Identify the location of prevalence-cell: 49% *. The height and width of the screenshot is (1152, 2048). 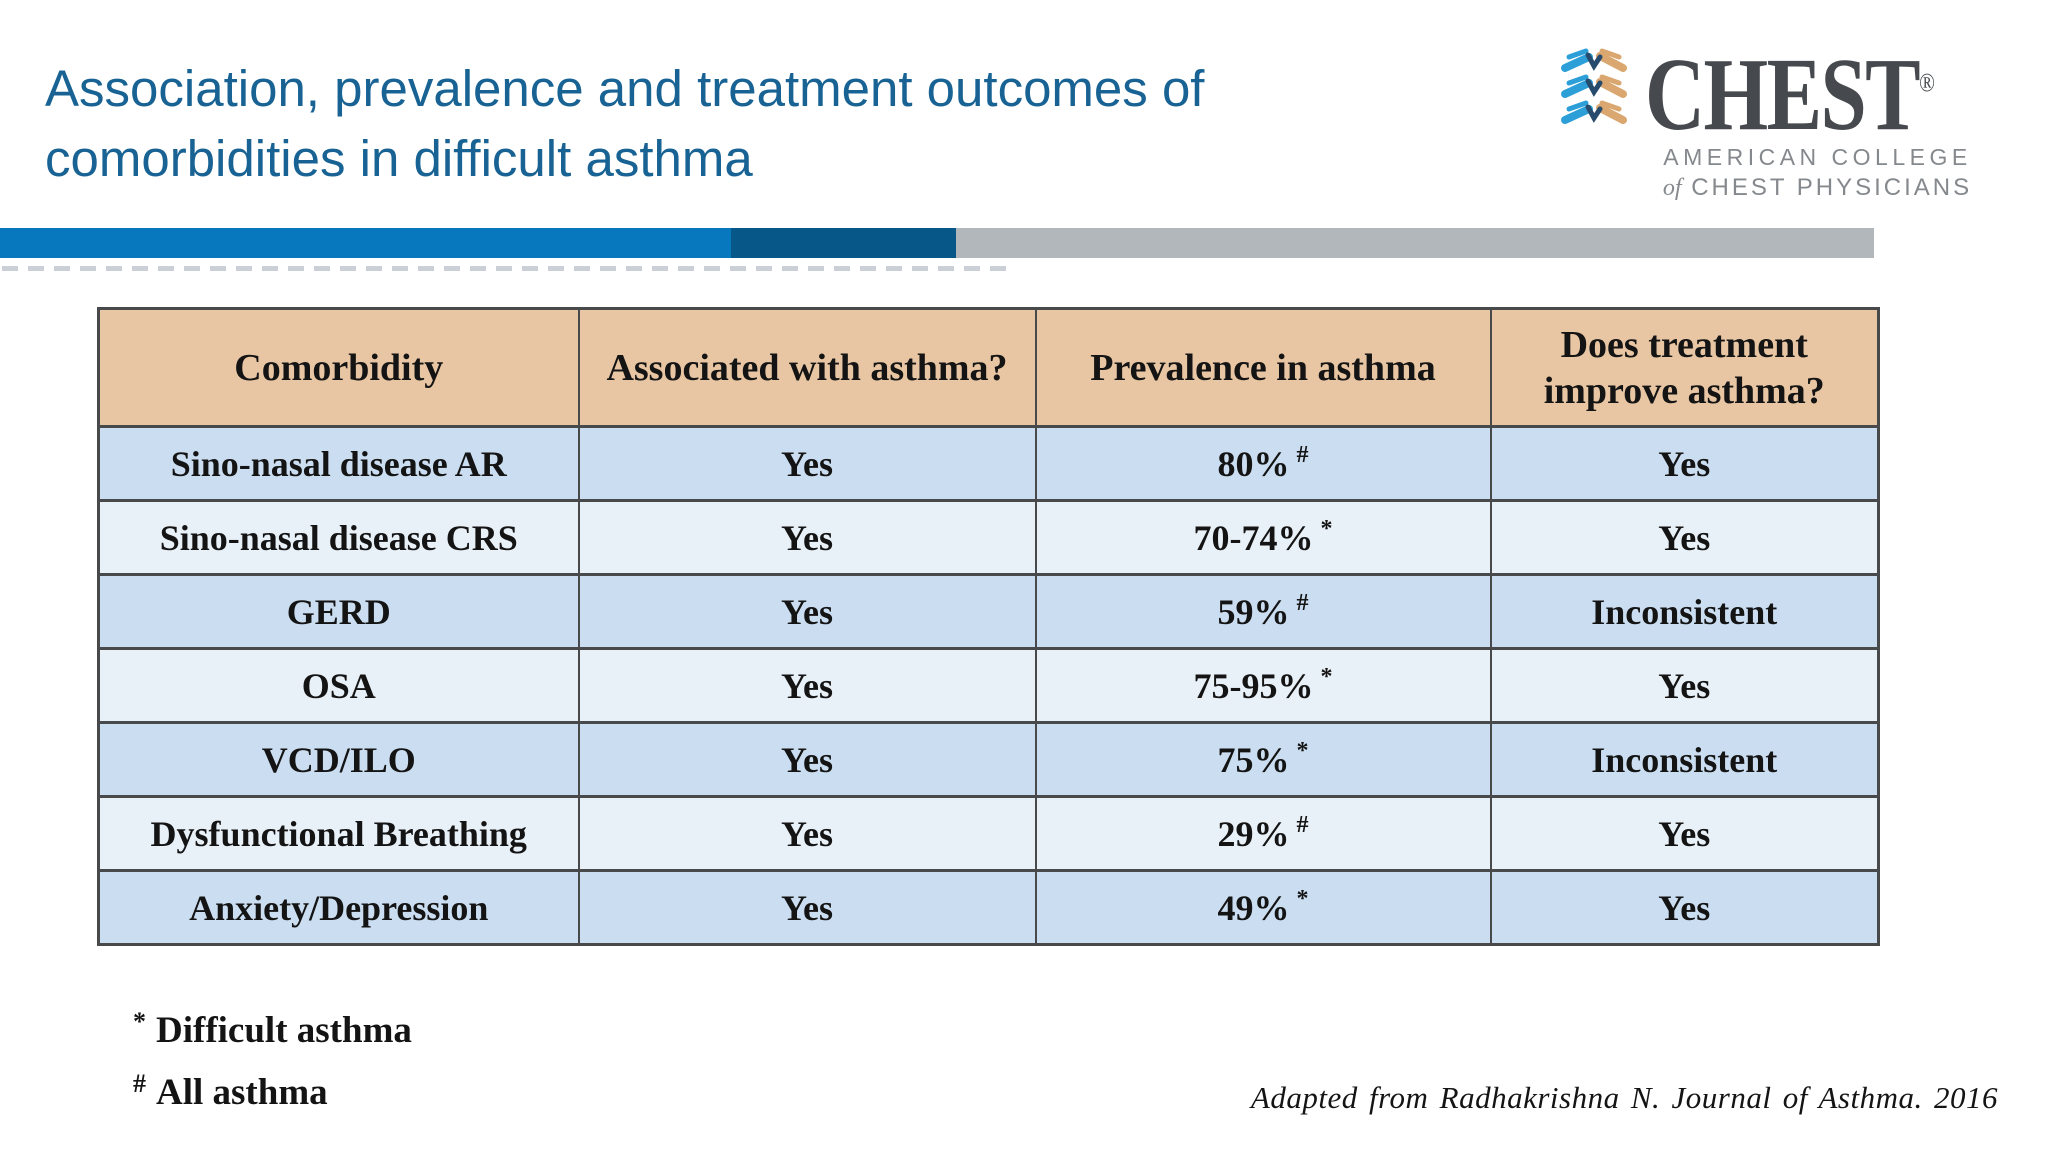
(1263, 907).